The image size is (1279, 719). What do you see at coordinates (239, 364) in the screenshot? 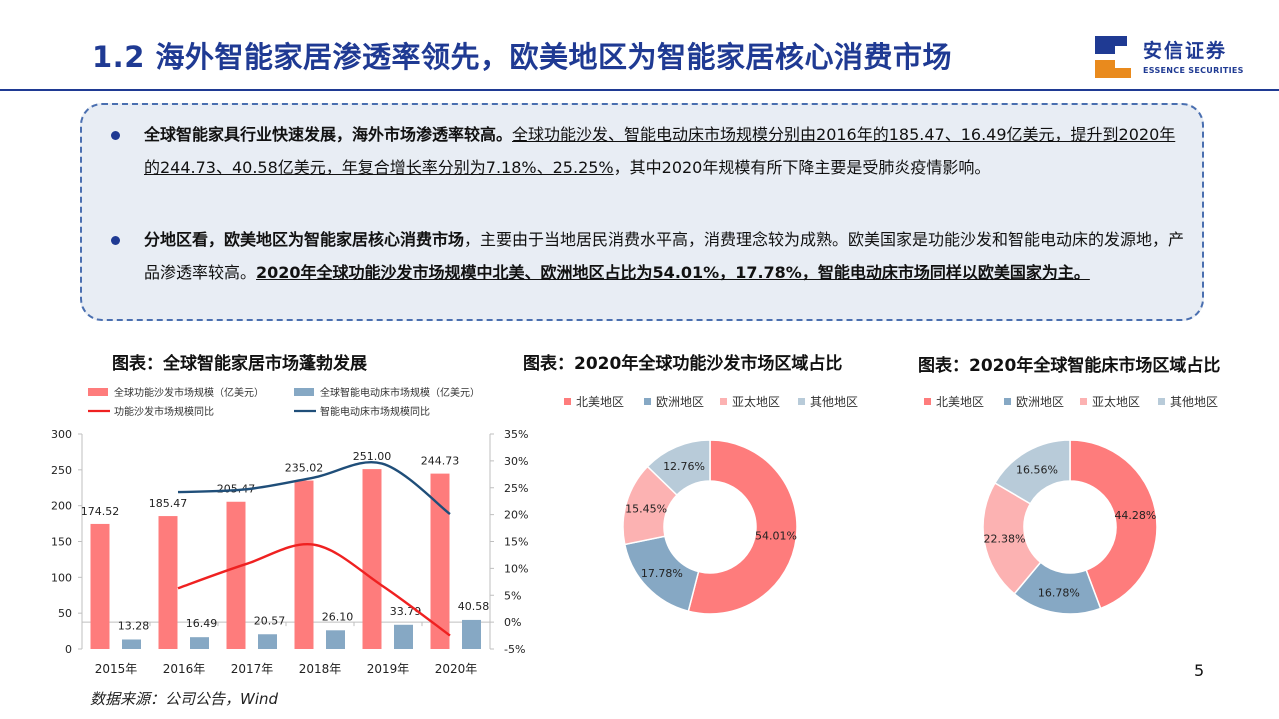
I see `chart-title-left: 图表：全球智能家居市场蓬勃发展` at bounding box center [239, 364].